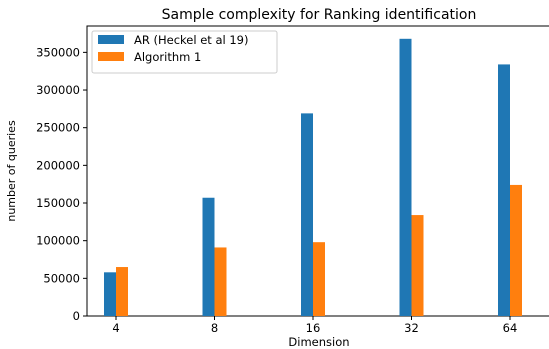 The width and height of the screenshot is (549, 349). Describe the element at coordinates (61, 278) in the screenshot. I see `y-tick-label: 50000` at that location.